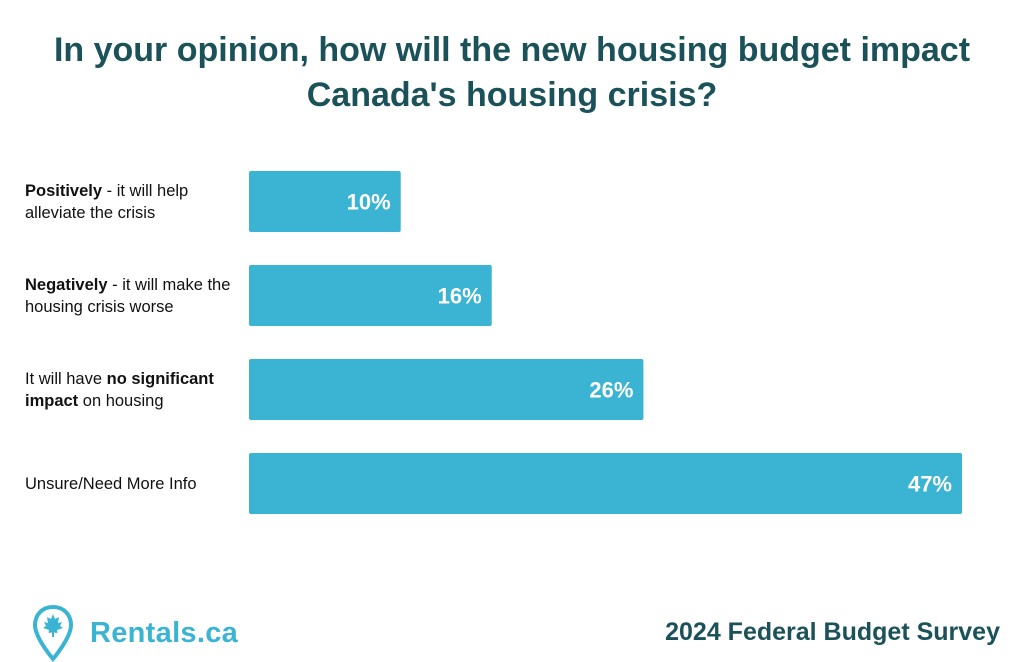 Image resolution: width=1024 pixels, height=662 pixels. What do you see at coordinates (369, 202) in the screenshot?
I see `value-label-1: 10%` at bounding box center [369, 202].